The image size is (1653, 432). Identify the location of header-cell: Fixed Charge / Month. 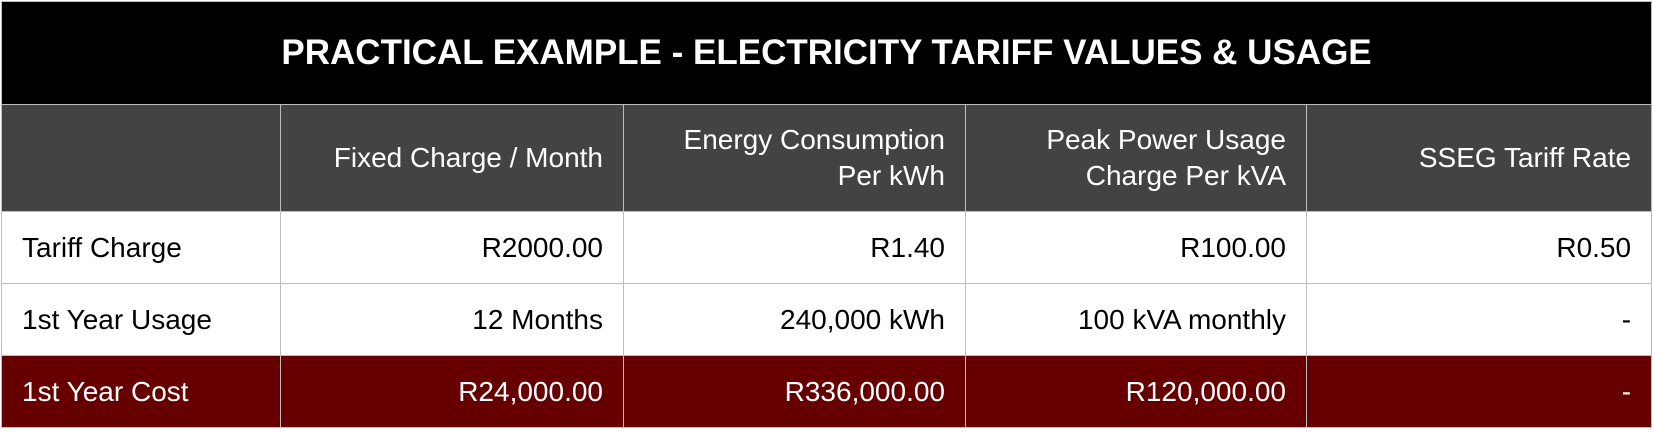
(452, 158).